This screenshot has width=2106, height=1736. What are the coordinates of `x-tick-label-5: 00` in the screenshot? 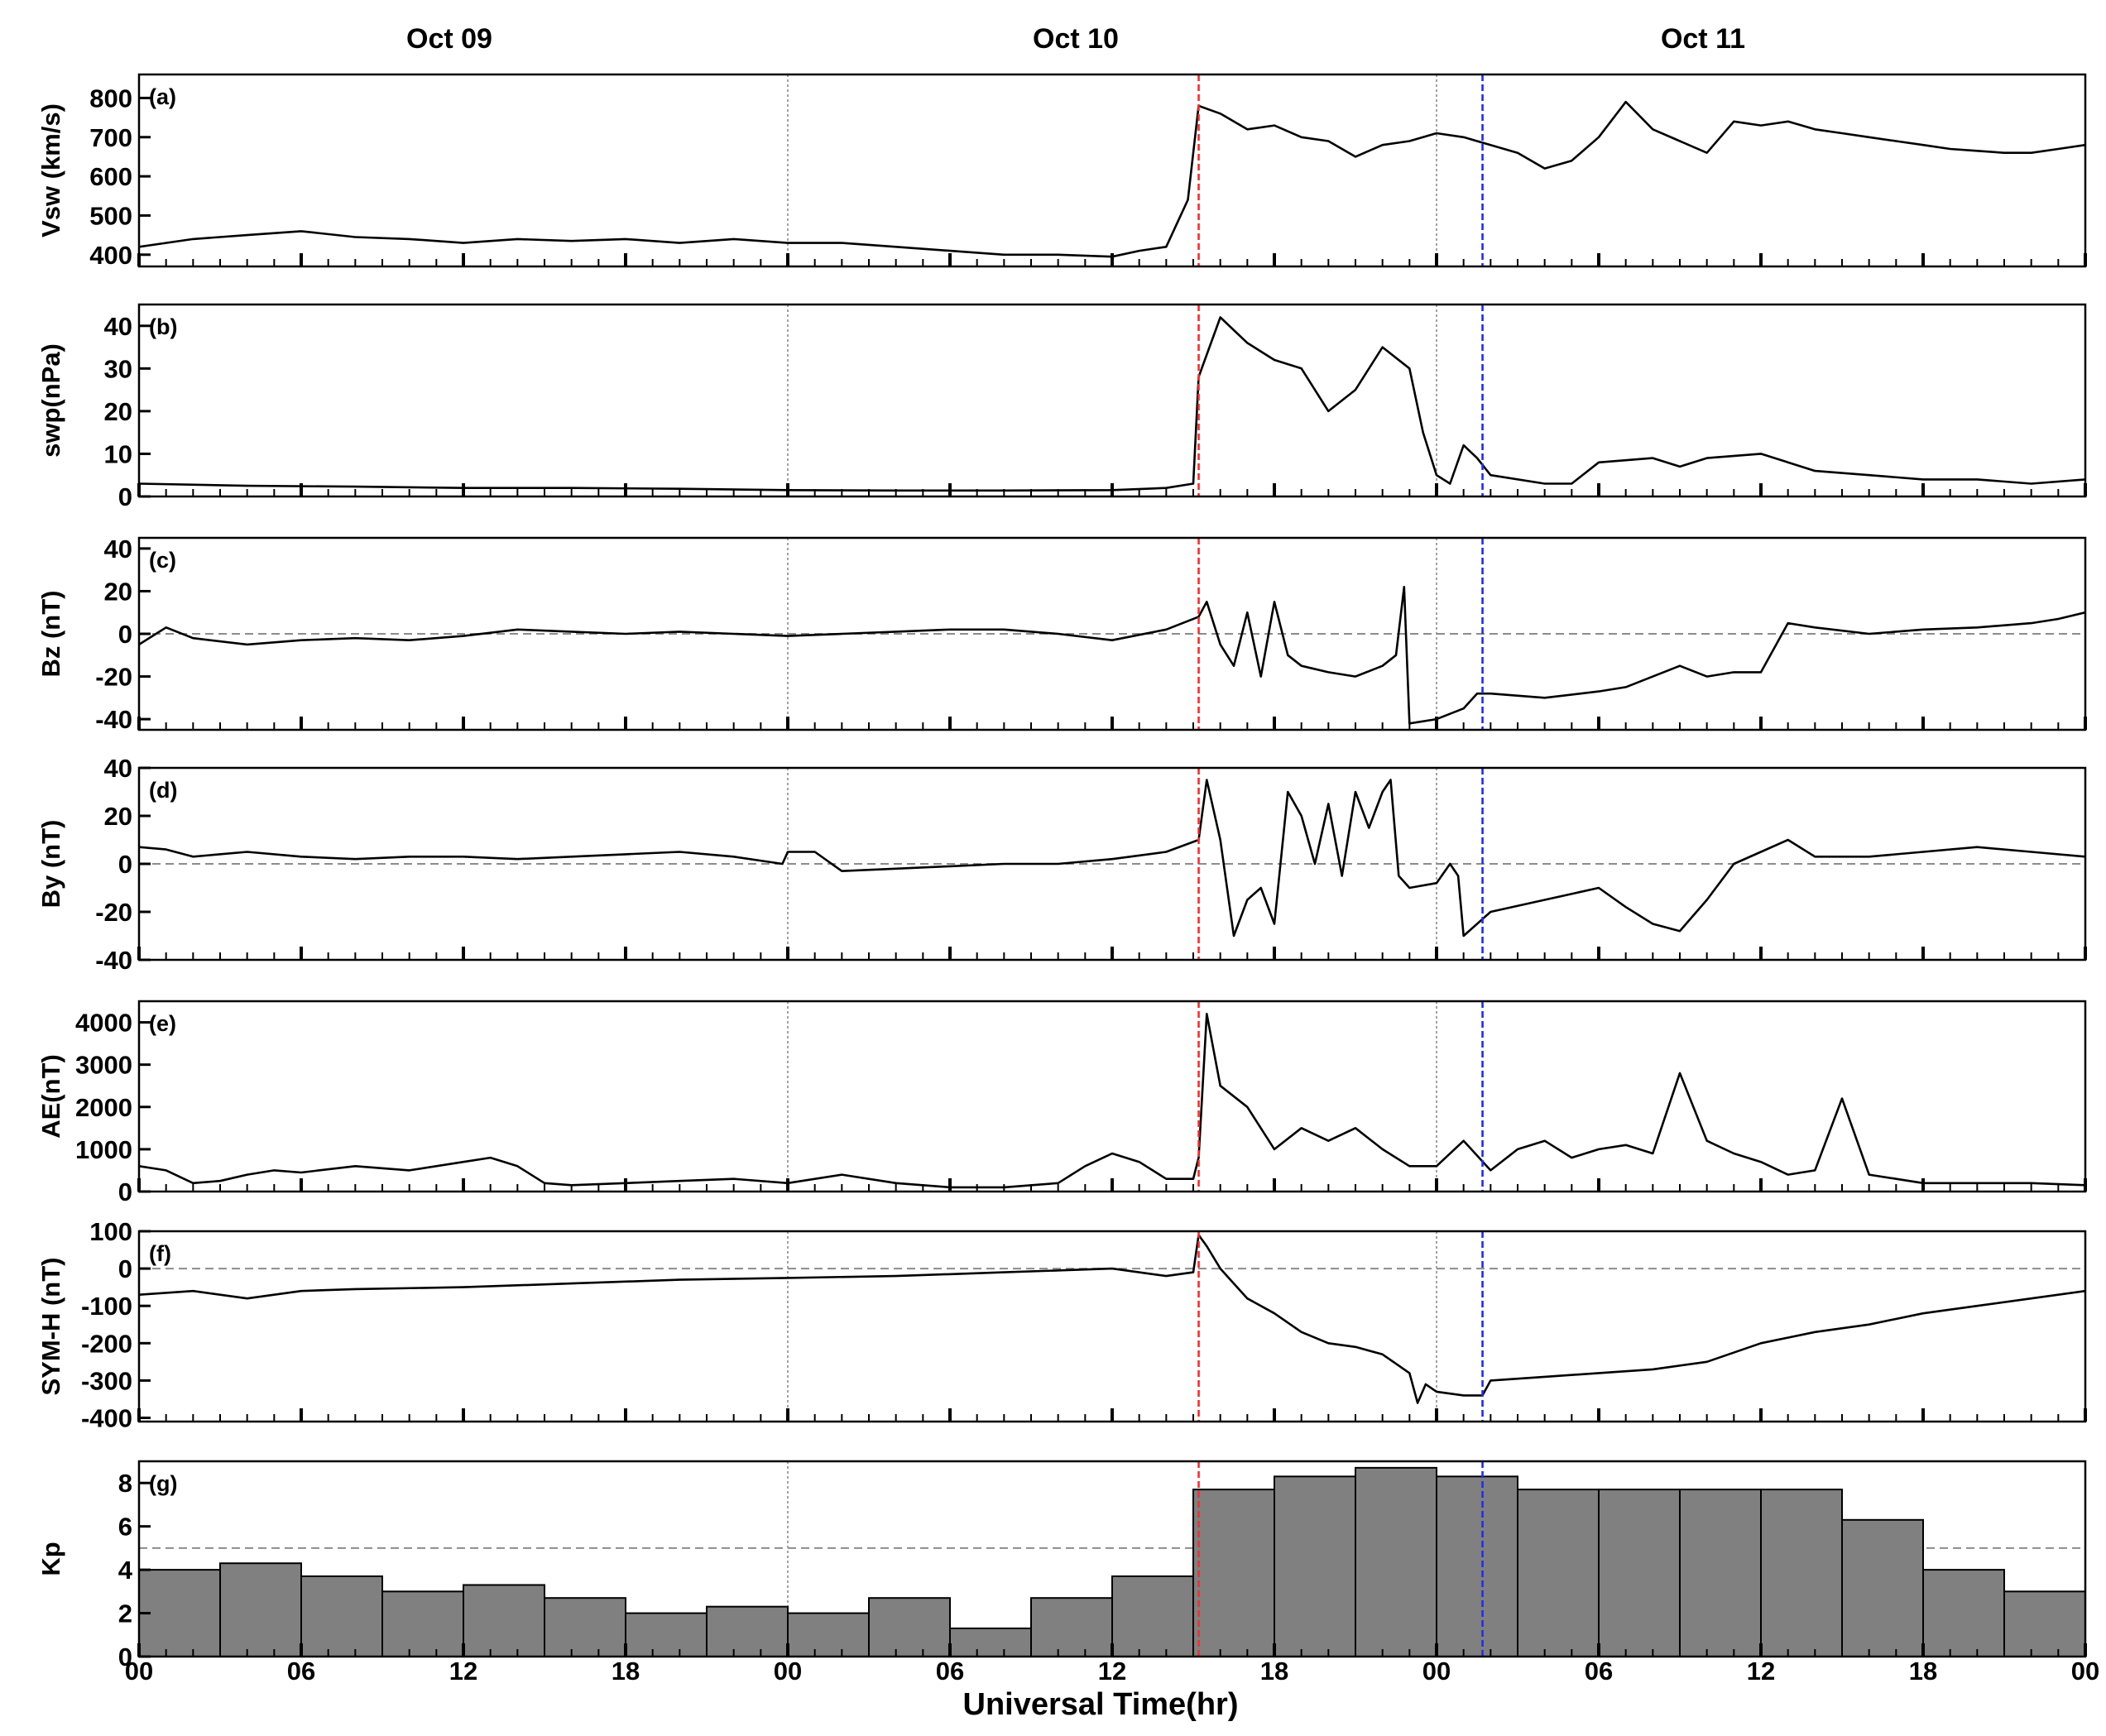 It's located at (788, 1672).